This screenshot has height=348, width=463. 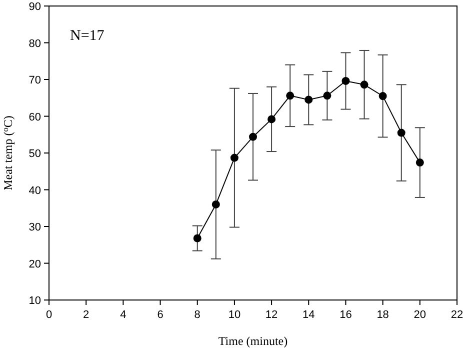 What do you see at coordinates (456, 315) in the screenshot?
I see `x-tick-label: 22` at bounding box center [456, 315].